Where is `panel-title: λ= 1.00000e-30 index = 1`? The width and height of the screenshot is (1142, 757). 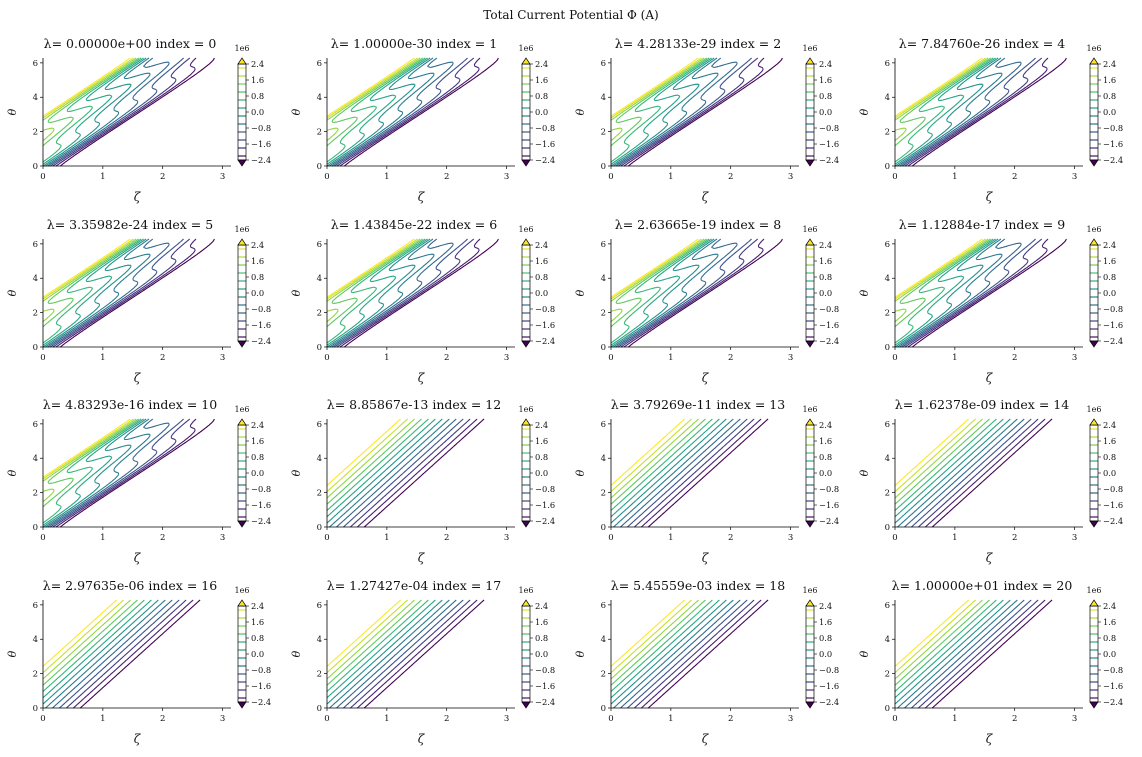
panel-title: λ= 1.00000e-30 index = 1 is located at coordinates (414, 43).